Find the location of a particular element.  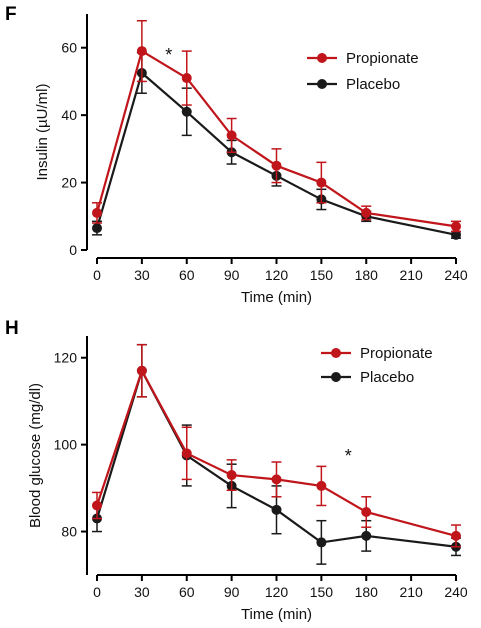

y-tick-label: 60 is located at coordinates (69, 48).